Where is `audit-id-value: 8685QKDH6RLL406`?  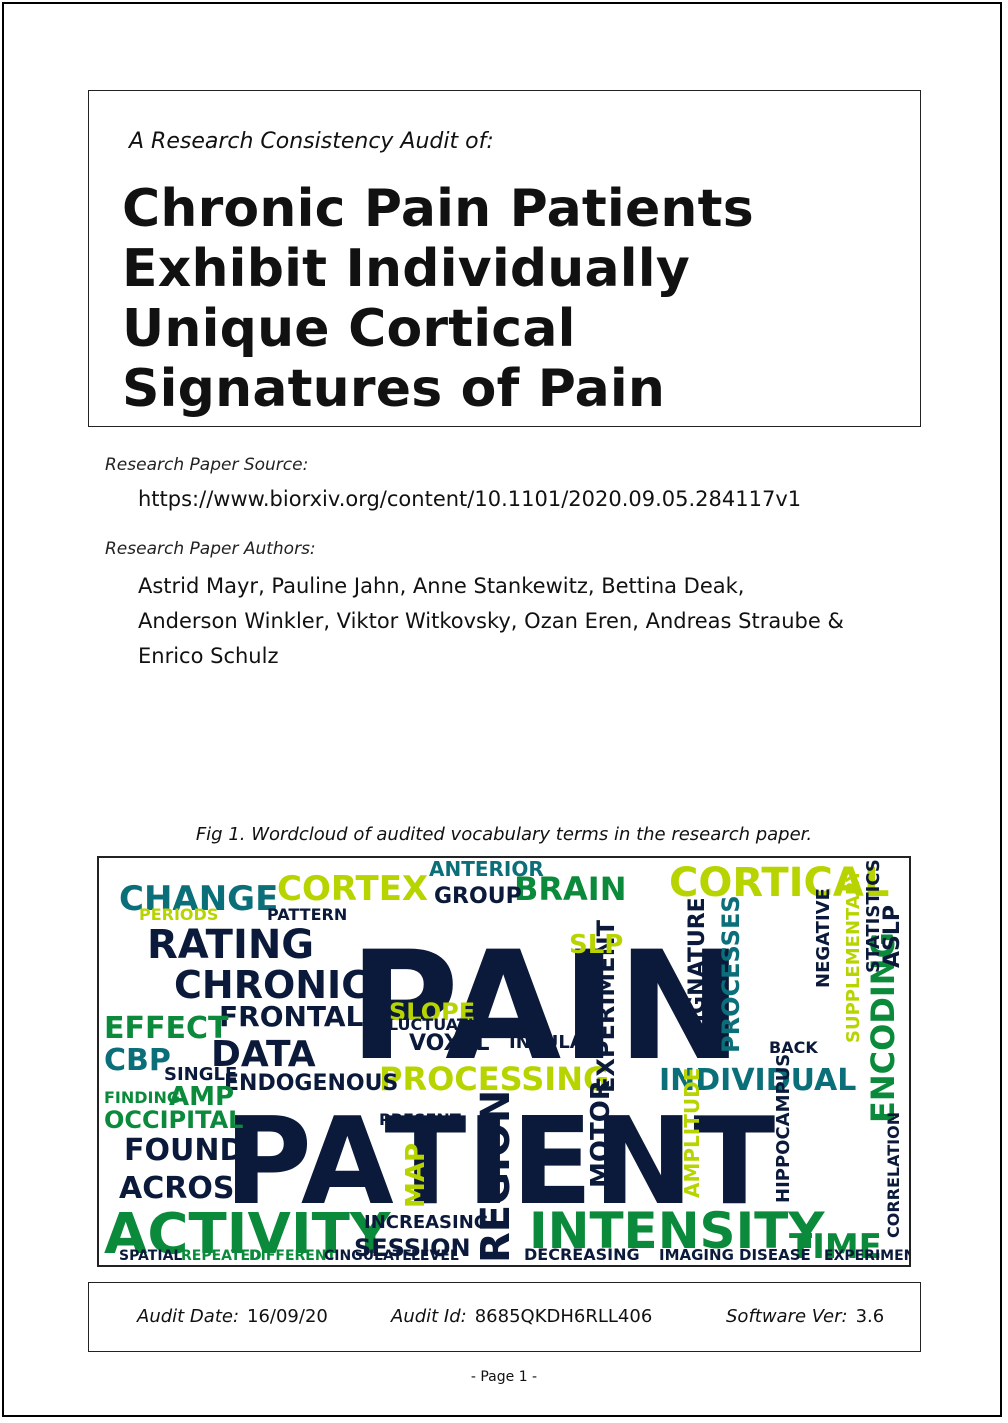 audit-id-value: 8685QKDH6RLL406 is located at coordinates (563, 1316).